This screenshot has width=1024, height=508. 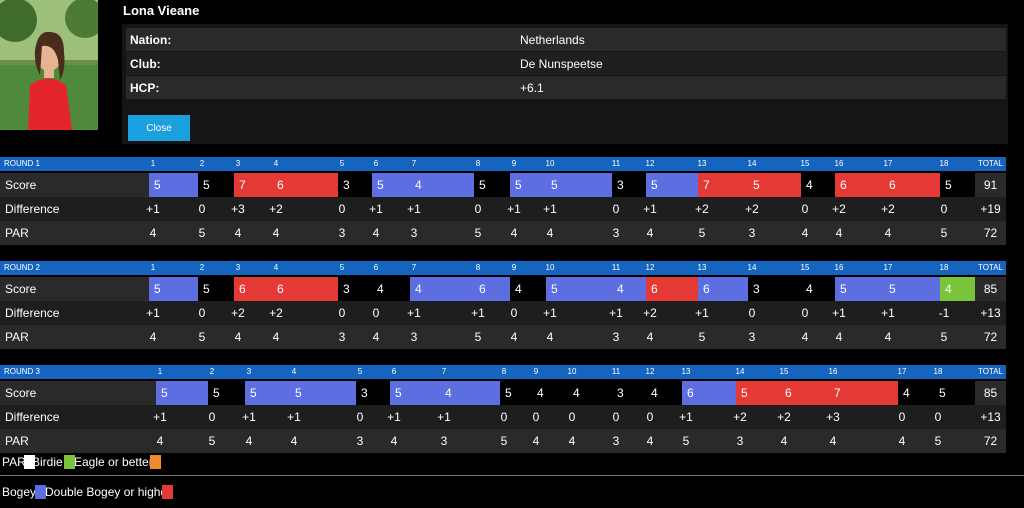 What do you see at coordinates (14, 462) in the screenshot?
I see `legend-par-label: PAR` at bounding box center [14, 462].